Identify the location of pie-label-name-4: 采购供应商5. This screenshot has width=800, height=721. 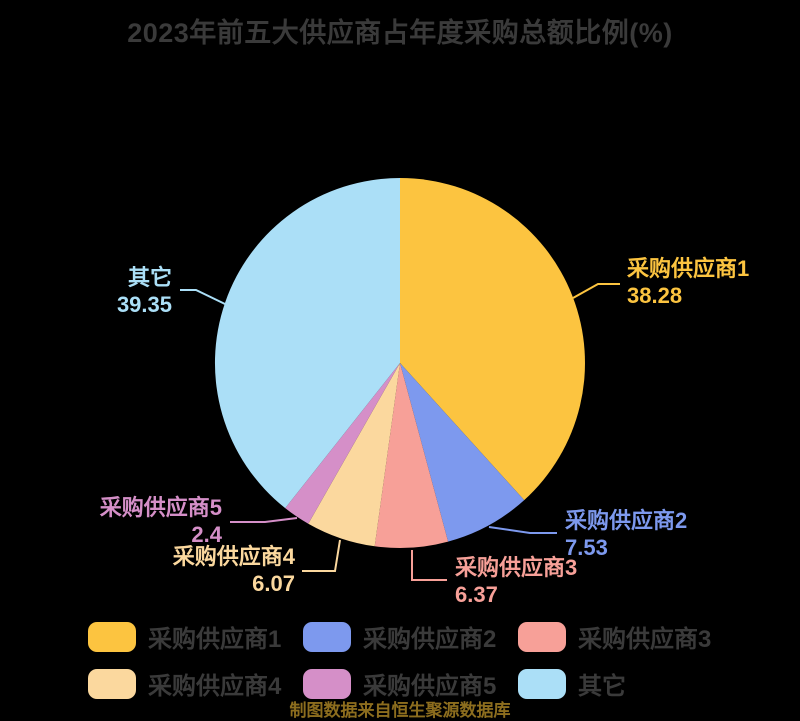
(161, 507).